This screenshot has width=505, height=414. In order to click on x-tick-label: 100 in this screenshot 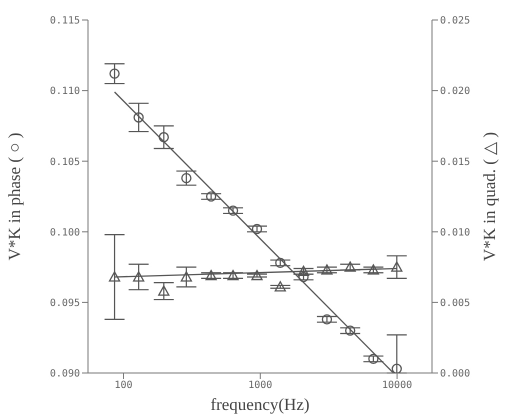, I will do `click(123, 386)`.